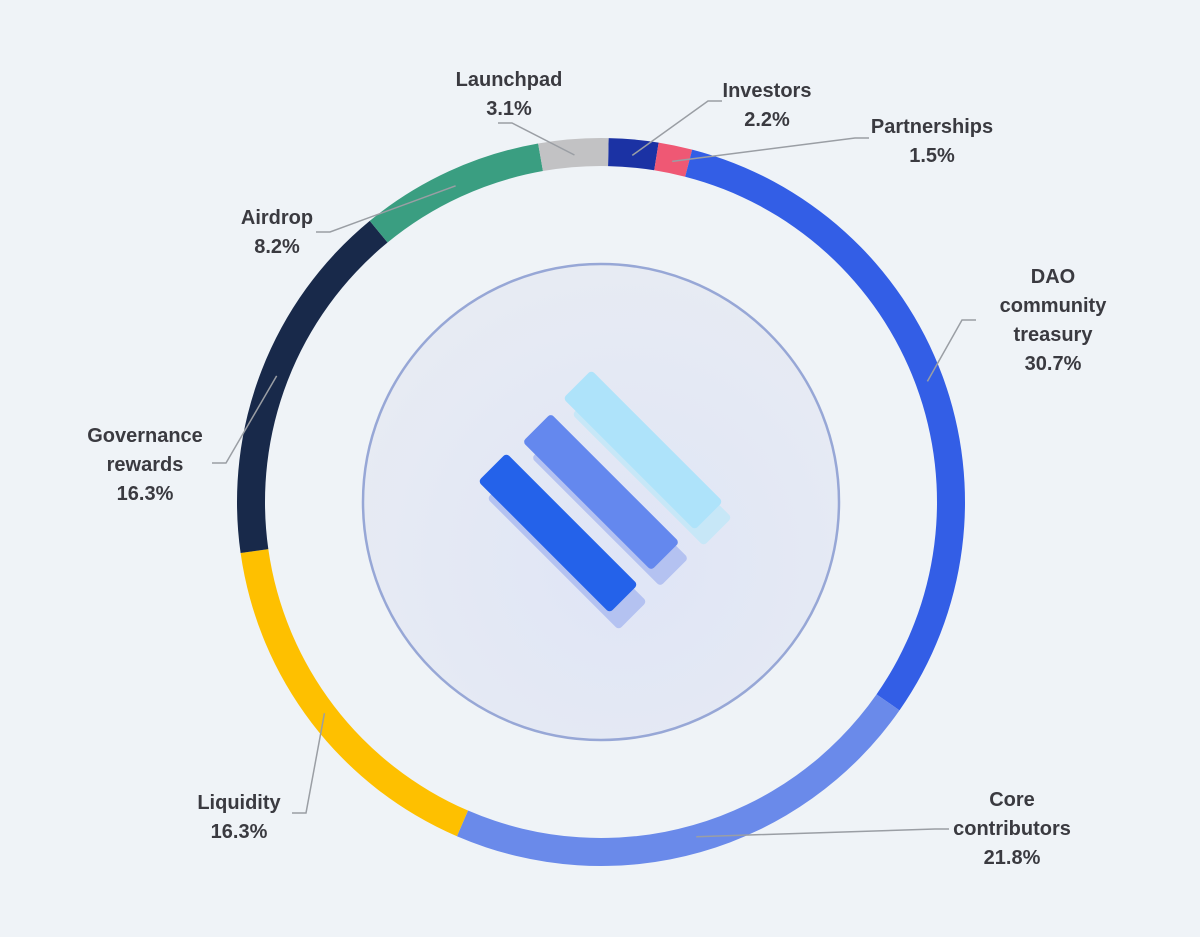  Describe the element at coordinates (239, 817) in the screenshot. I see `label-liquidity: Liquidity 16.3%` at that location.